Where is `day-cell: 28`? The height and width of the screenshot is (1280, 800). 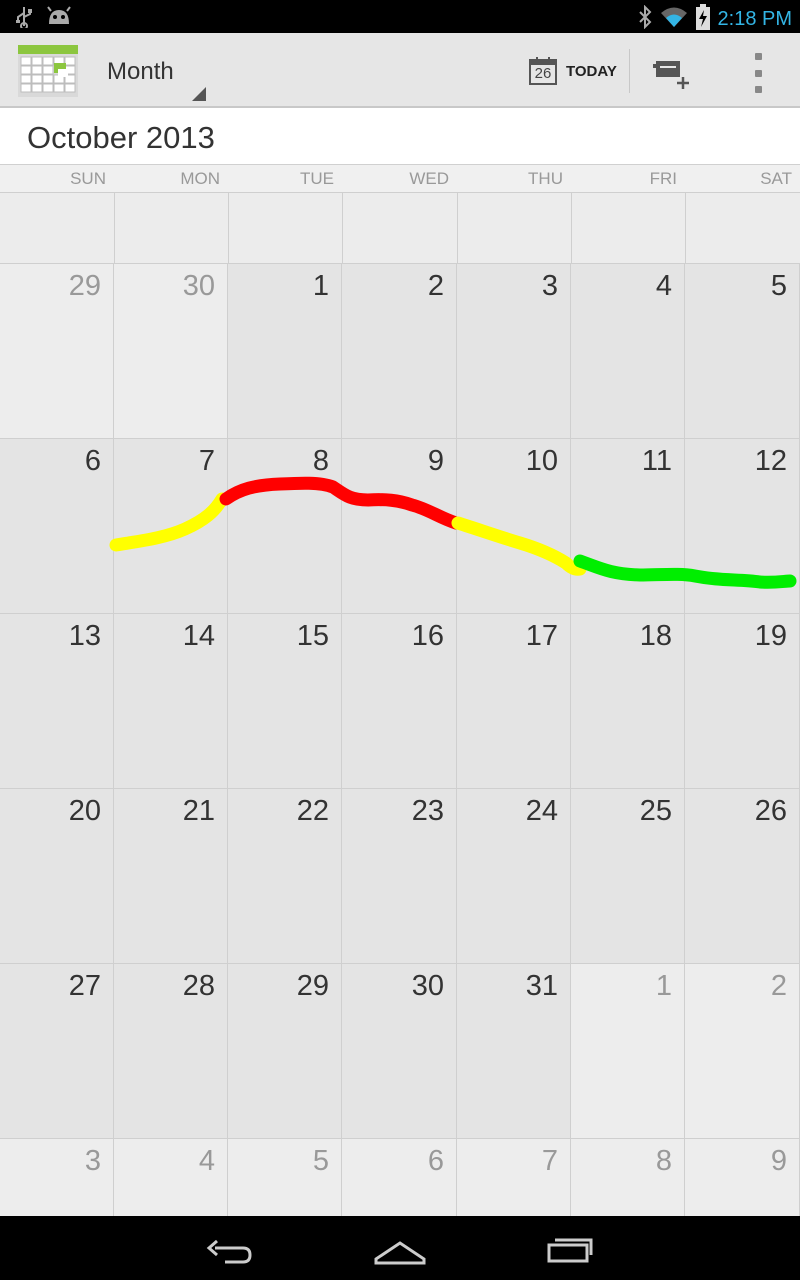
day-cell: 28 is located at coordinates (171, 1051).